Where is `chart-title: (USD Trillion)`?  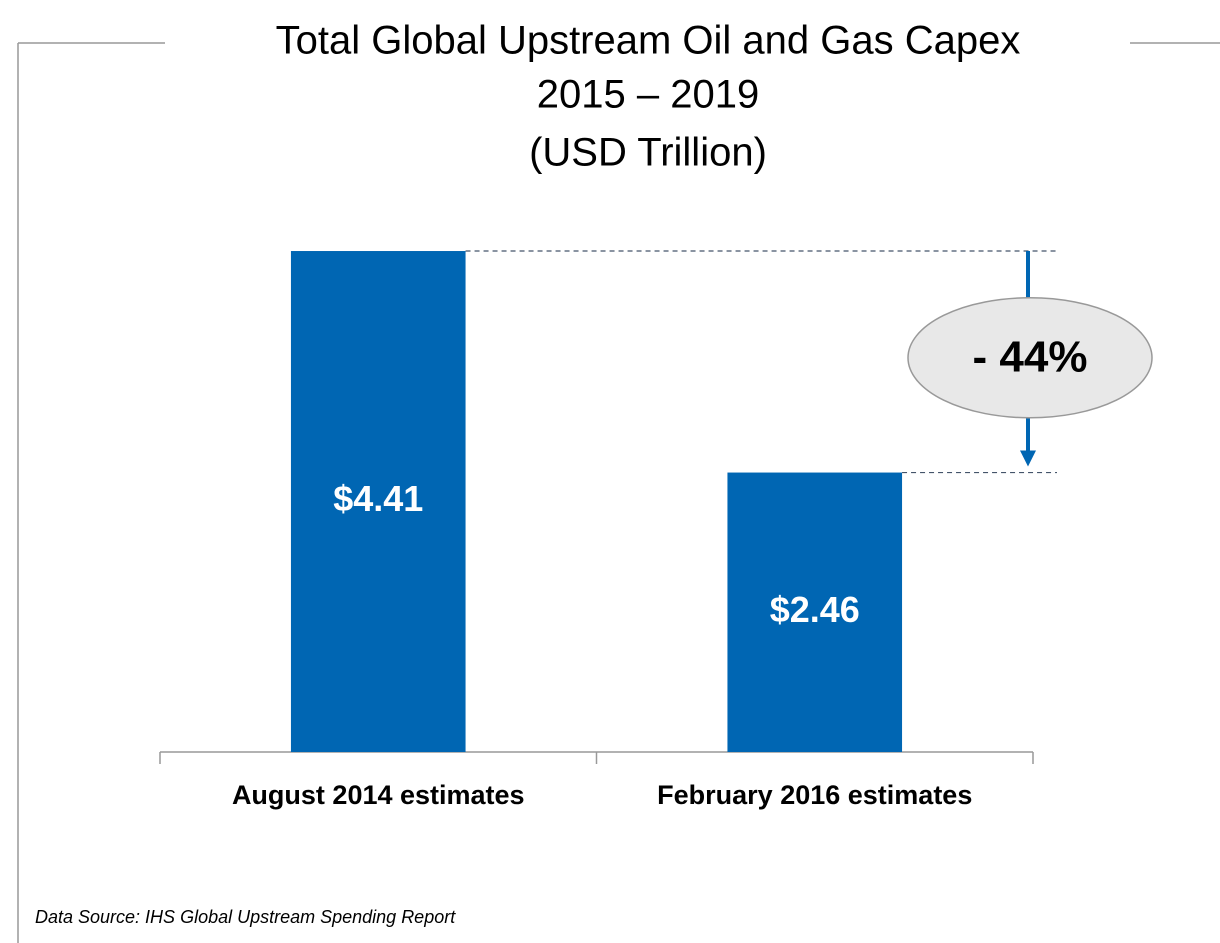 chart-title: (USD Trillion) is located at coordinates (648, 153).